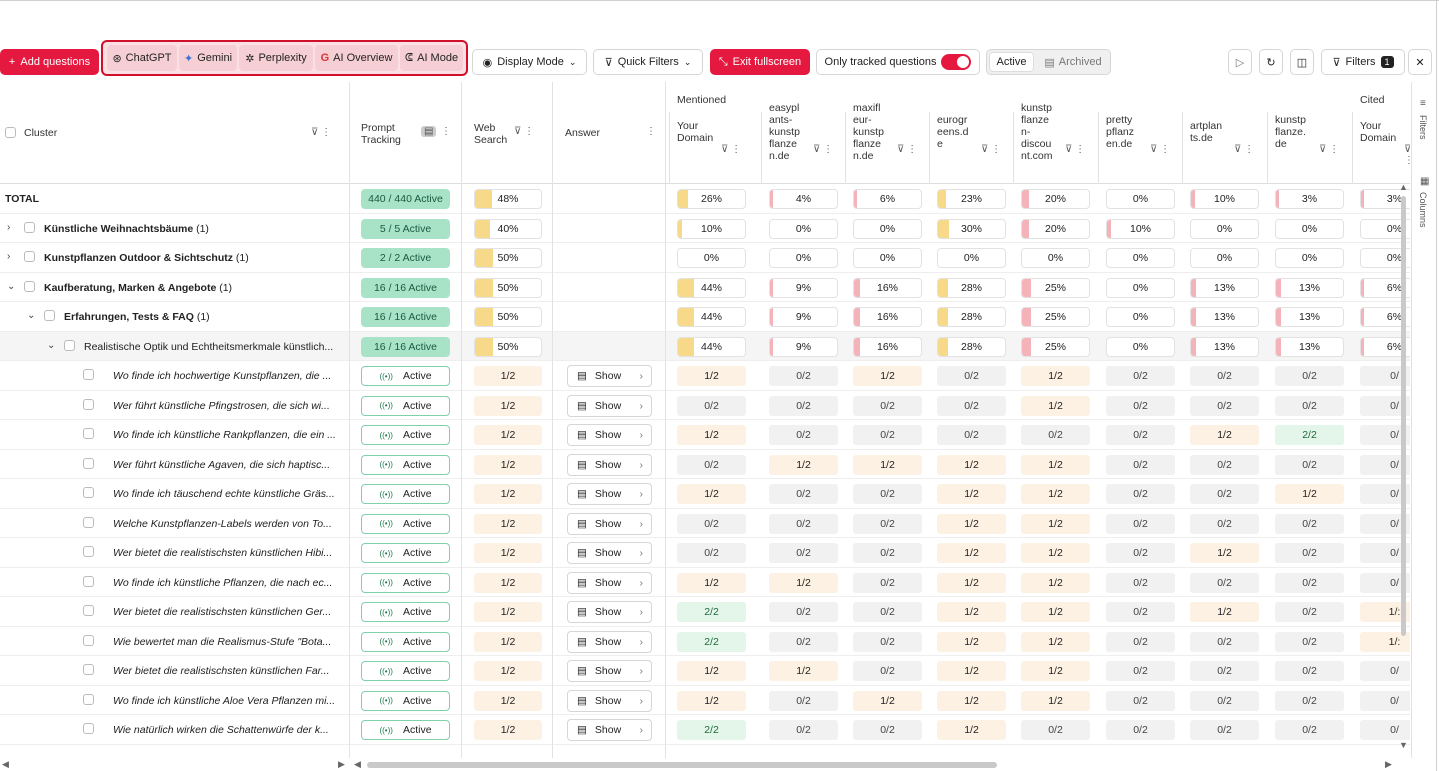 The height and width of the screenshot is (771, 1439). I want to click on scroll-right-icon: ▶, so click(341, 764).